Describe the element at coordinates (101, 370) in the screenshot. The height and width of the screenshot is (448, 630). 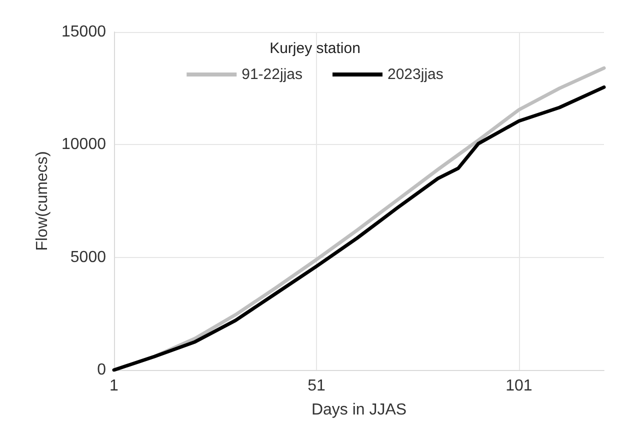
I see `y-tick-label: 0` at that location.